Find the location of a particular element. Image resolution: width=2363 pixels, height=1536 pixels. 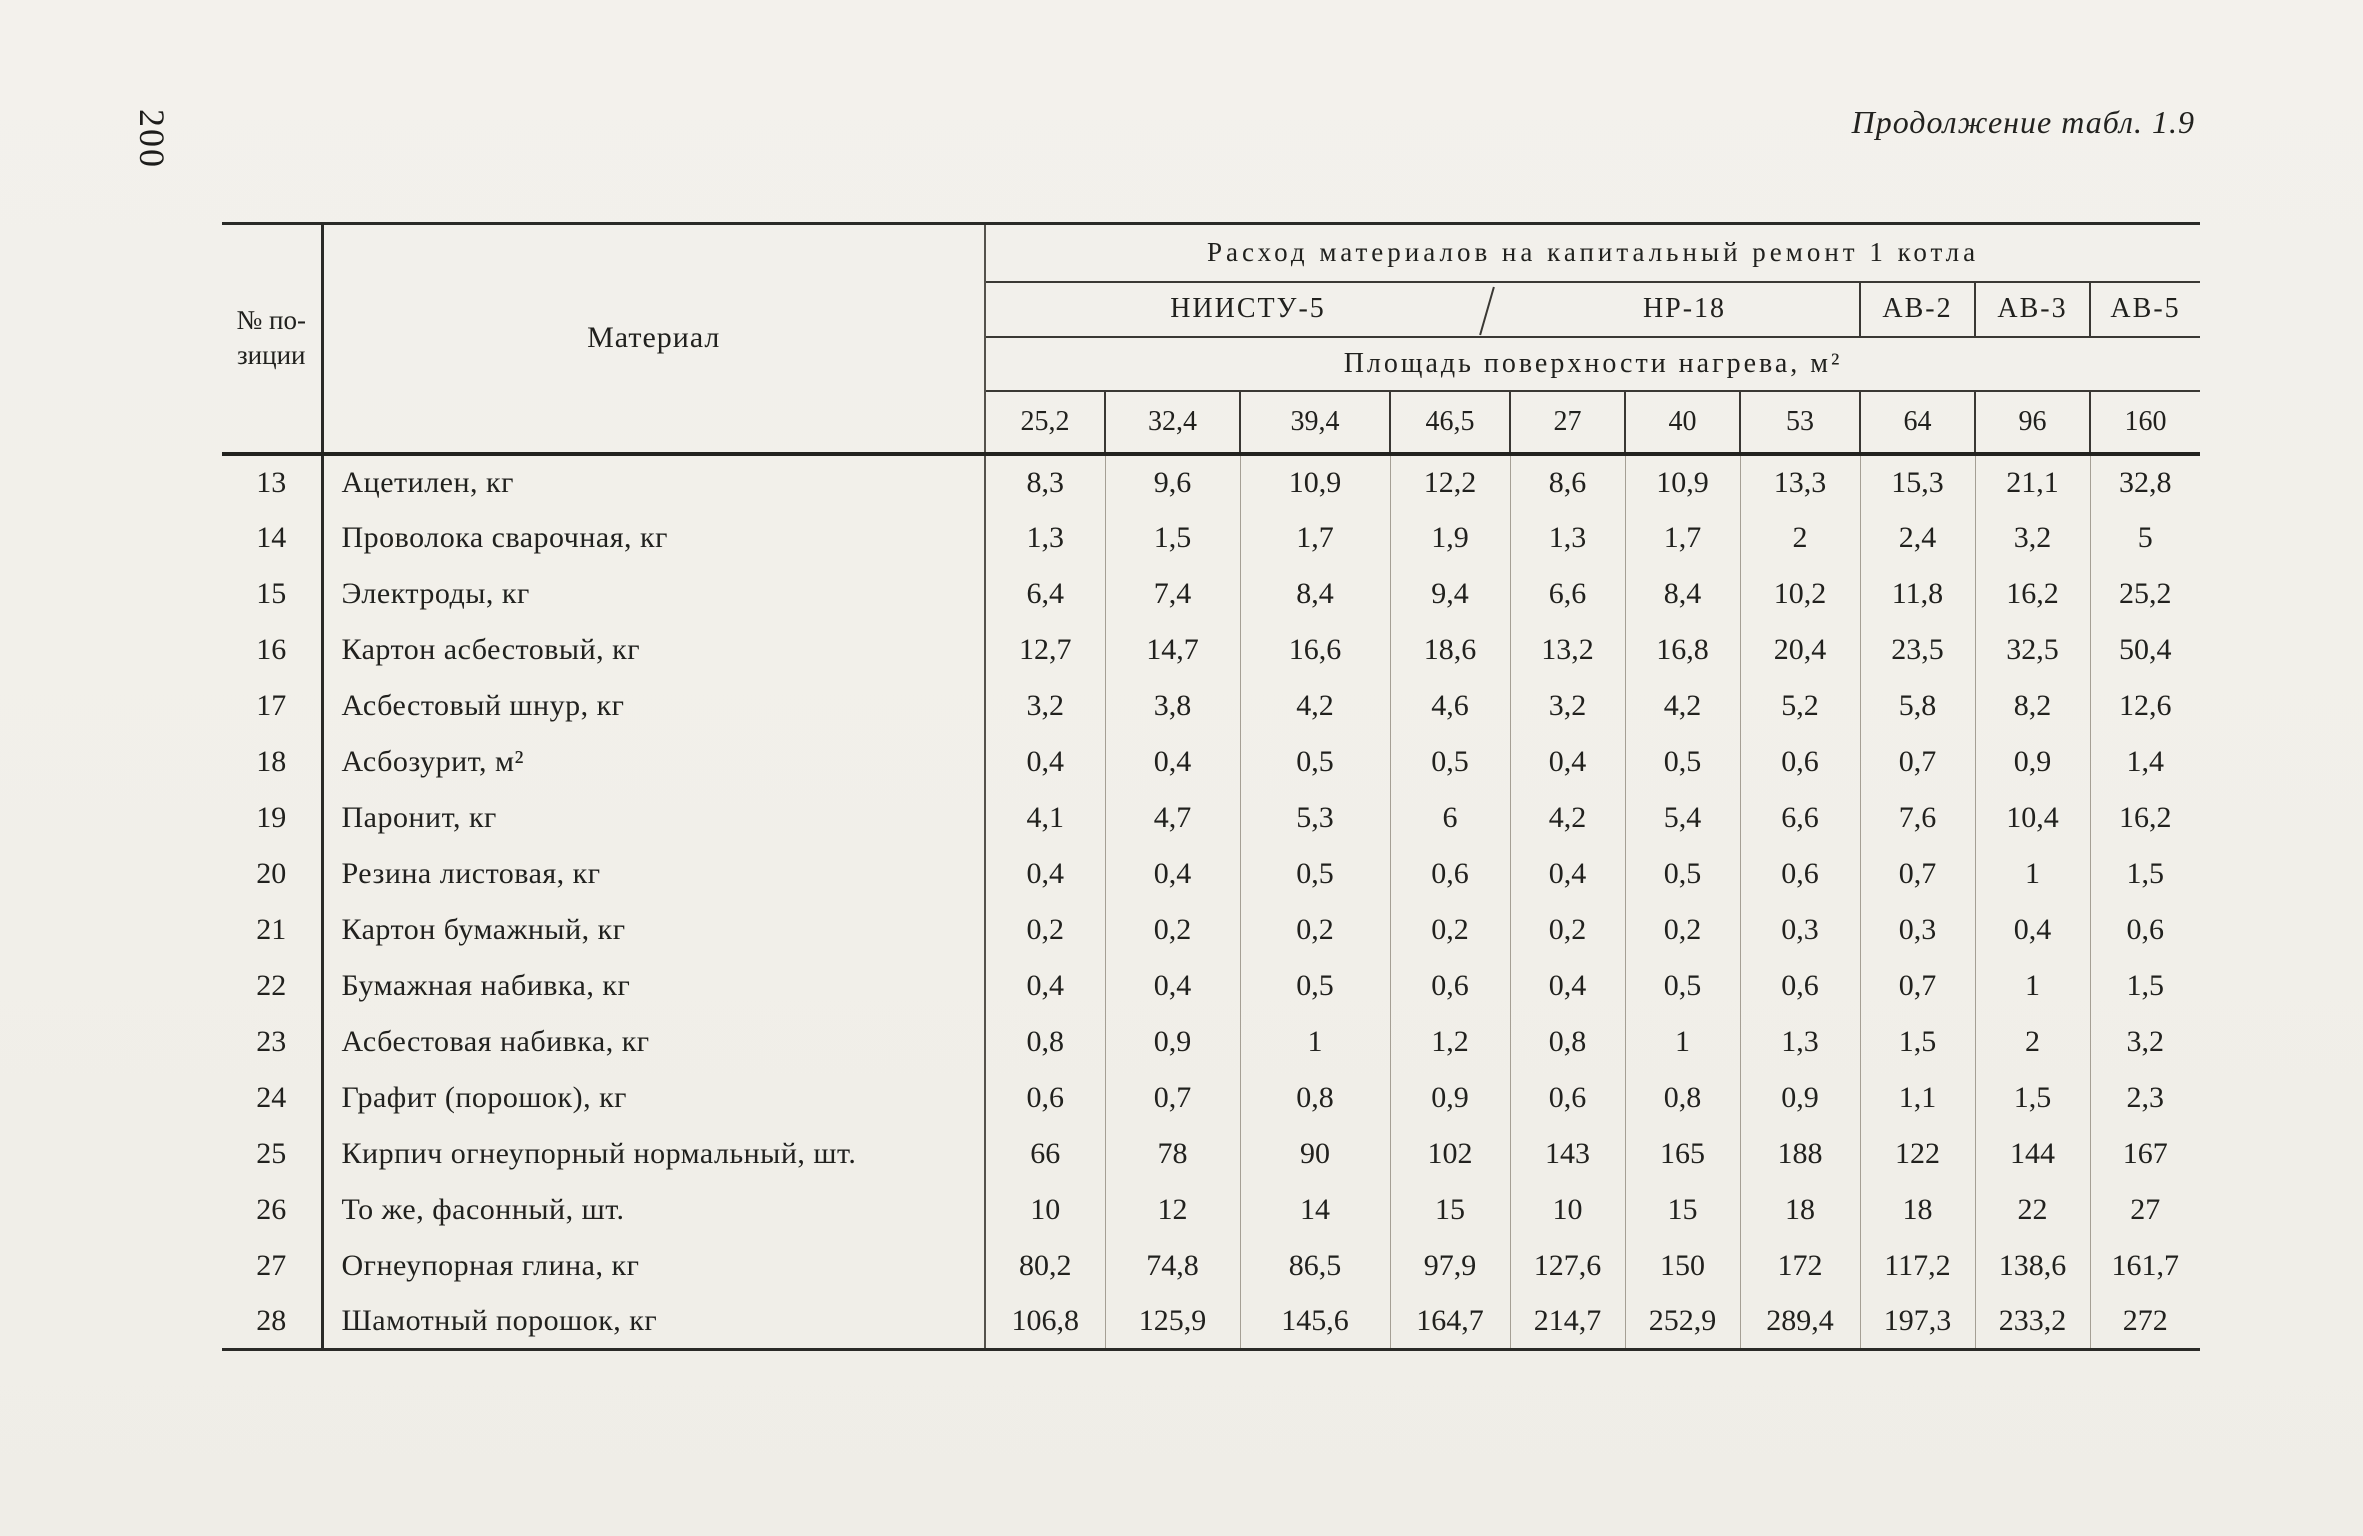

material-value: 32,5 is located at coordinates (2032, 649).